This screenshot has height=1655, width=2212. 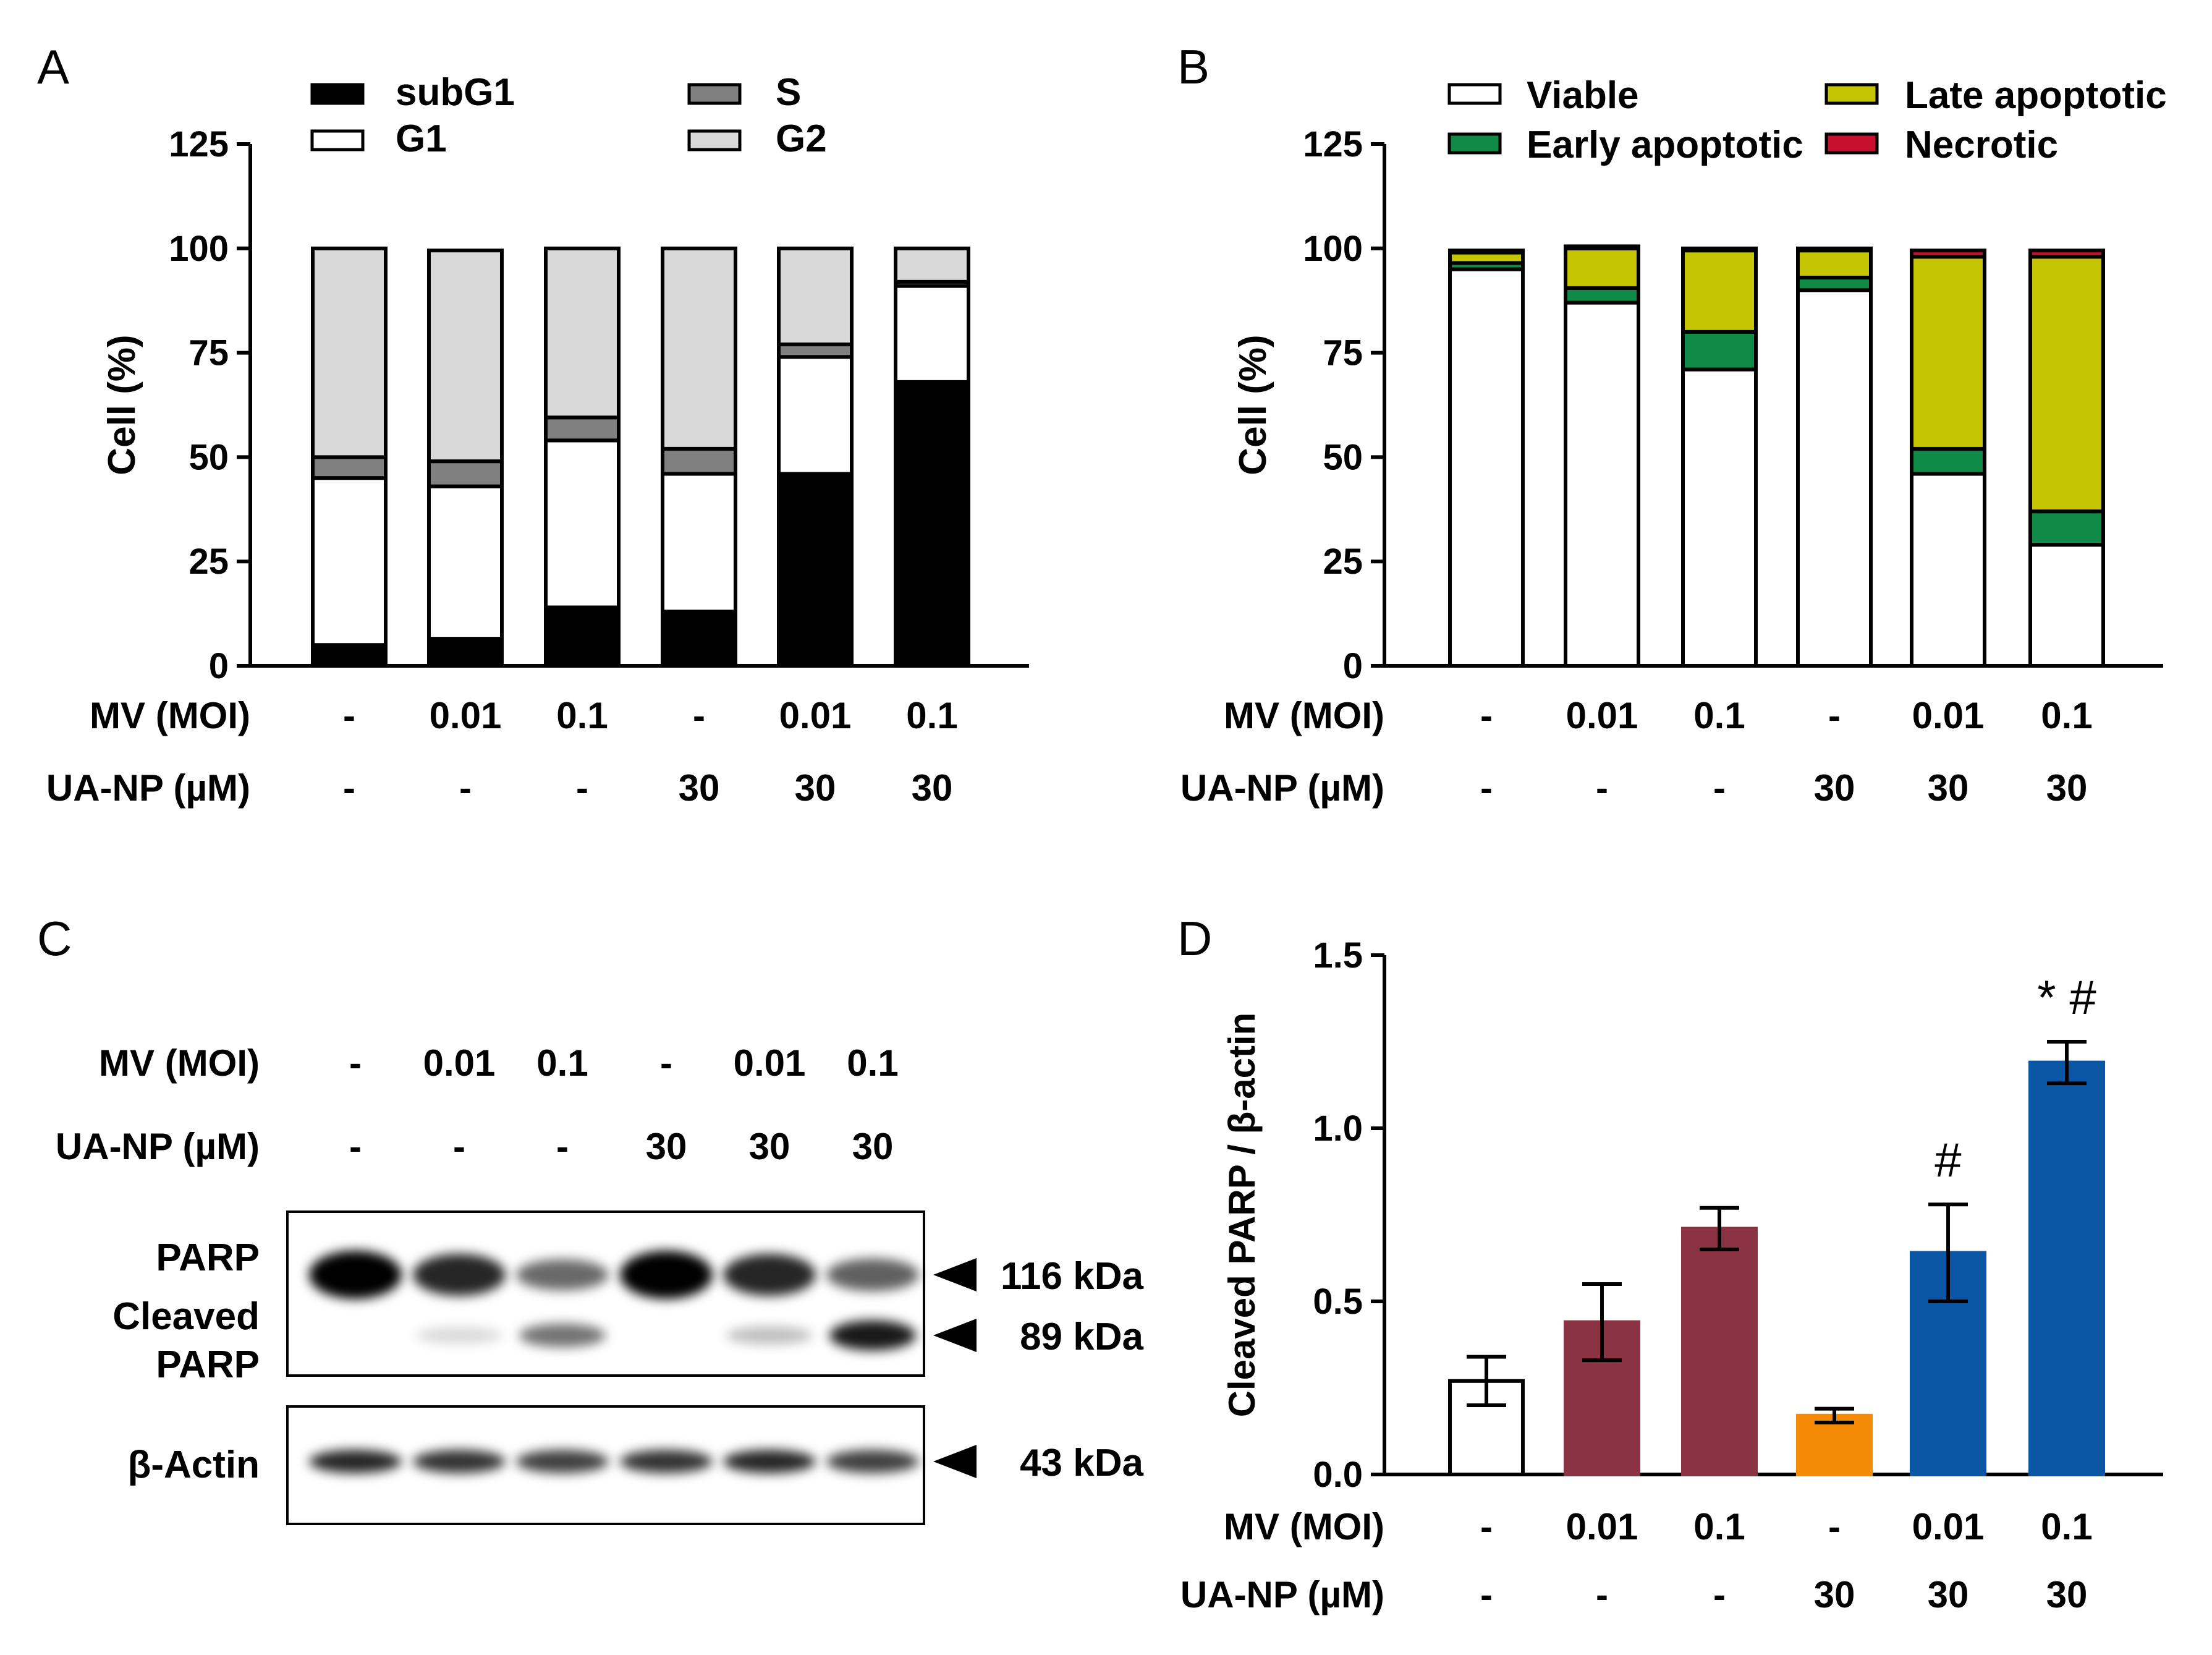 What do you see at coordinates (2036, 96) in the screenshot?
I see `legend-label-late-apoptotic: Late apoptotic` at bounding box center [2036, 96].